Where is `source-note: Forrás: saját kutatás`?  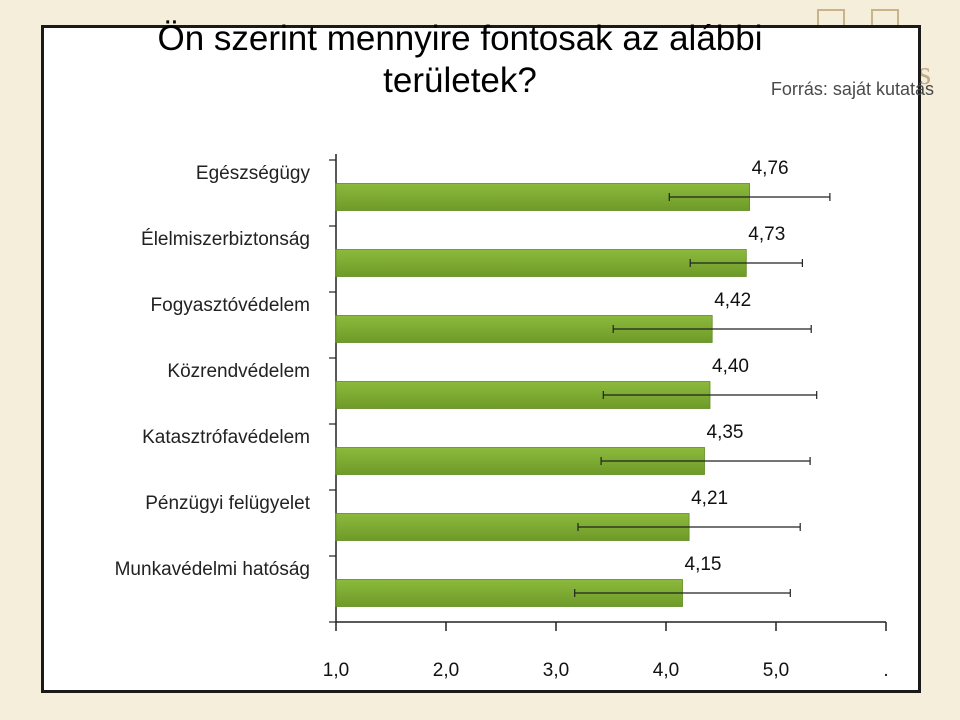
source-note: Forrás: saját kutatás is located at coordinates (852, 89).